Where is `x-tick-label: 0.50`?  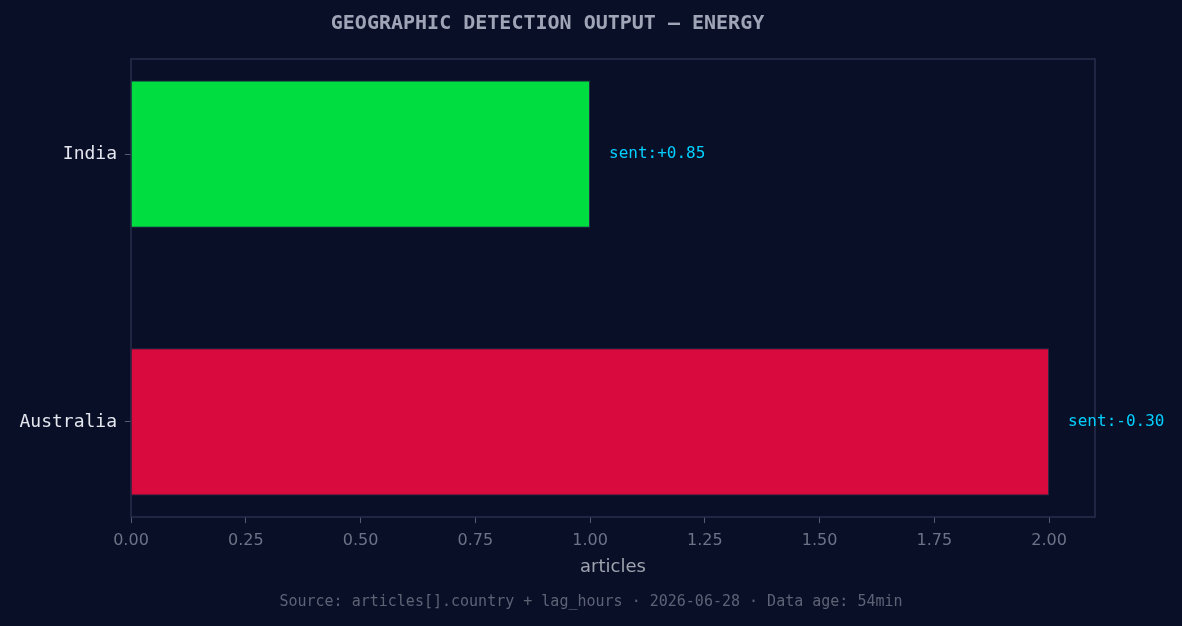
x-tick-label: 0.50 is located at coordinates (360, 539).